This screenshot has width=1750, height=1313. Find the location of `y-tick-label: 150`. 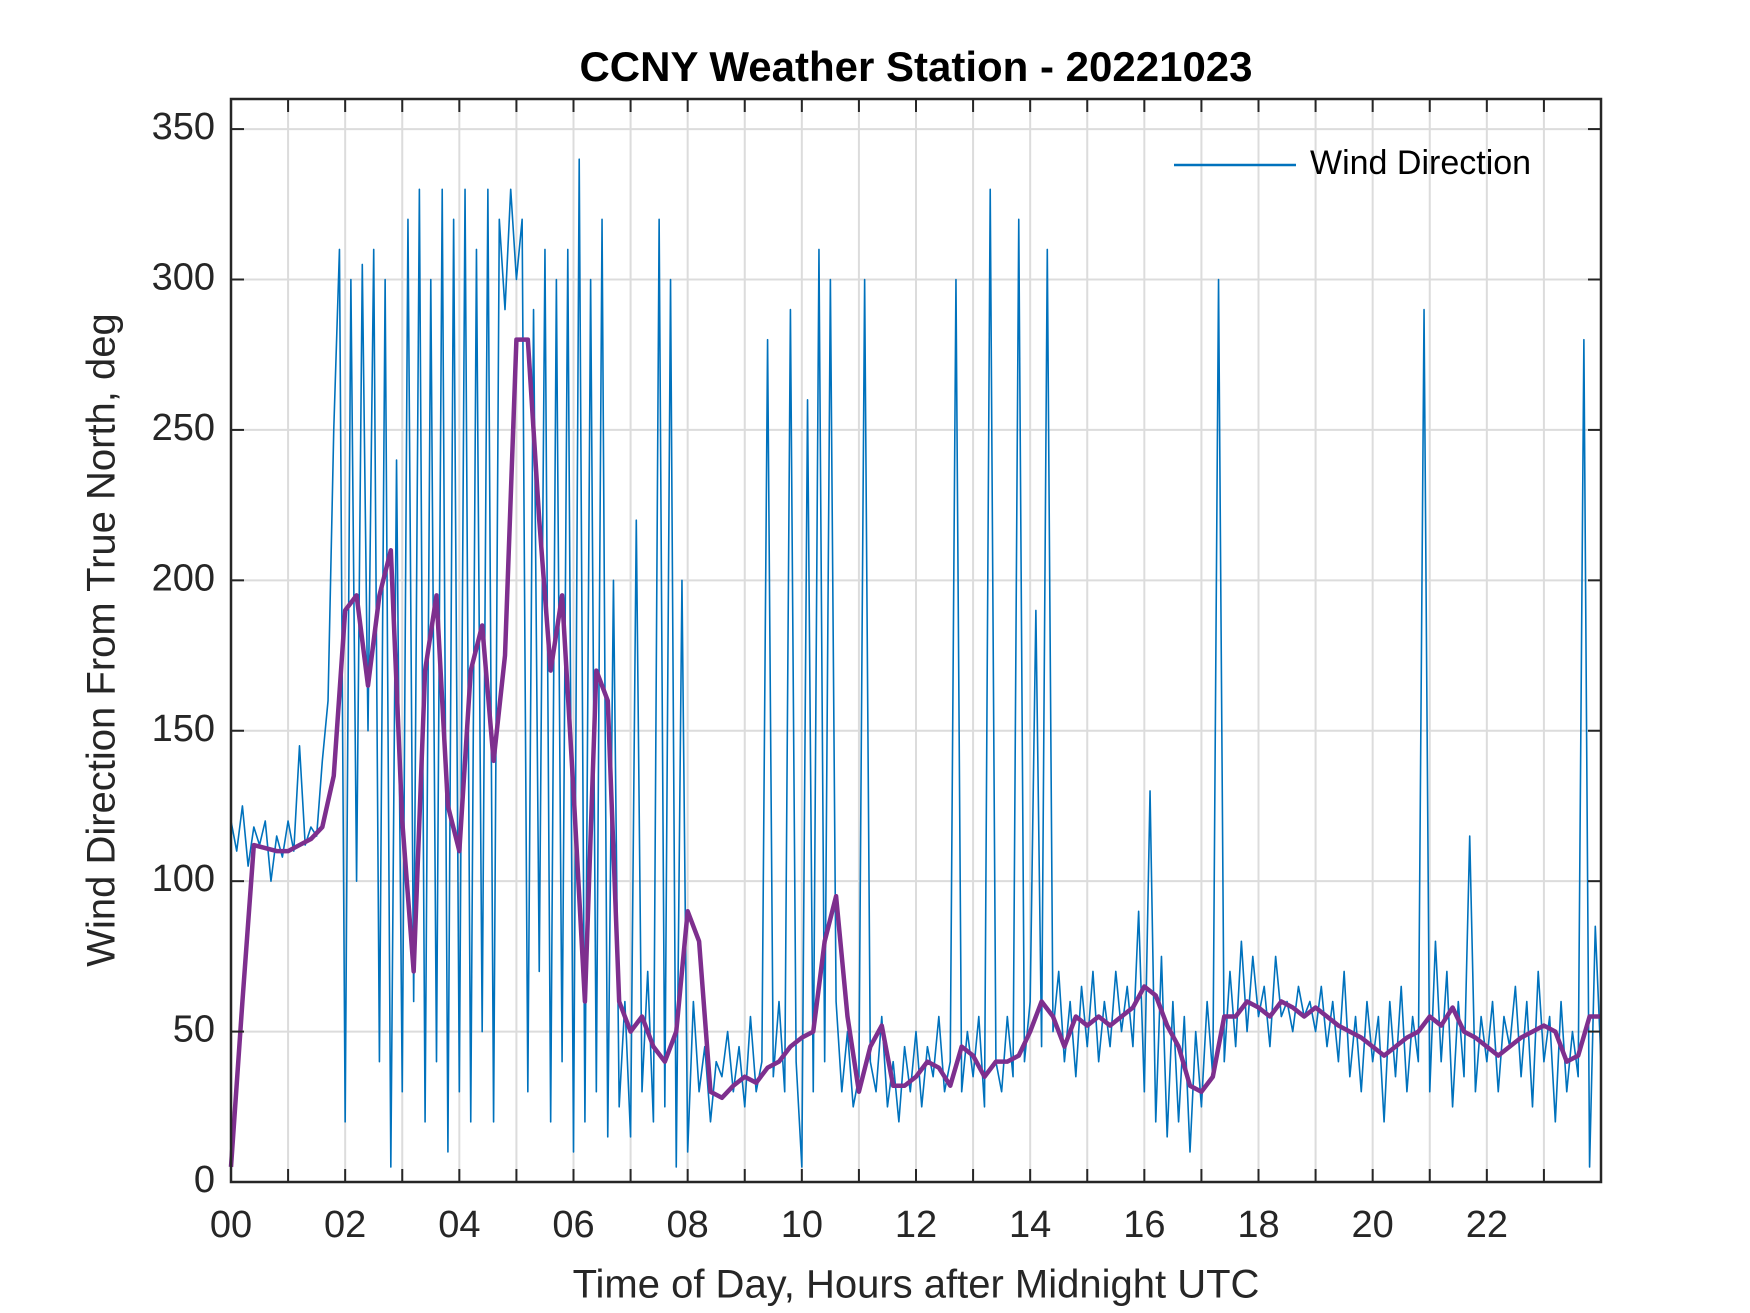

y-tick-label: 150 is located at coordinates (183, 729).